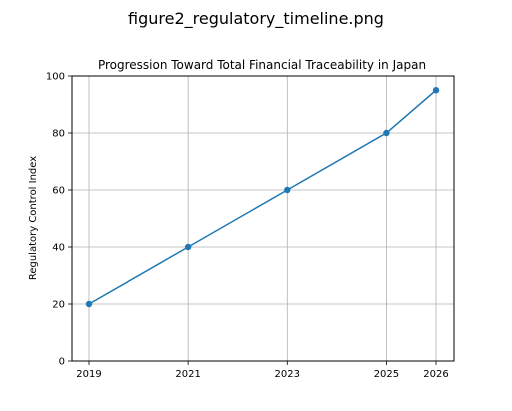 Image resolution: width=512 pixels, height=411 pixels. Describe the element at coordinates (256, 19) in the screenshot. I see `figure-title: figure2_regulatory_timeline.png` at that location.